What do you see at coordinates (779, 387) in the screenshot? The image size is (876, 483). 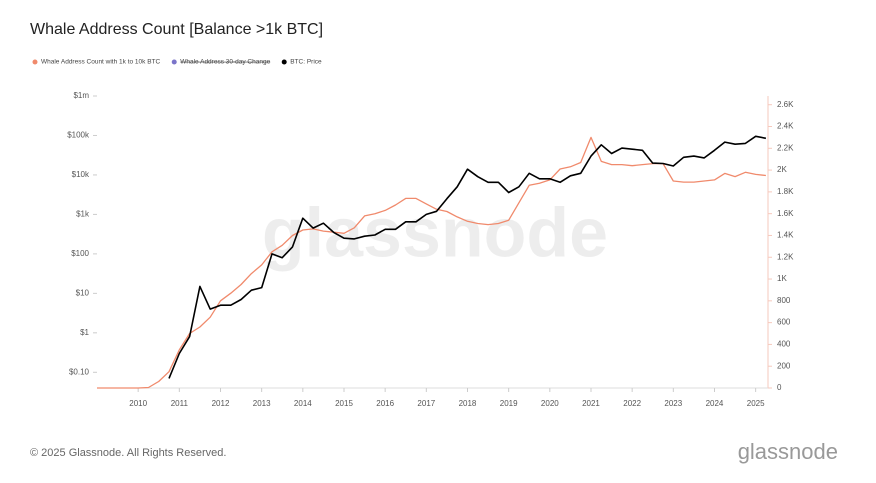 I see `y2-tick-label: 0` at bounding box center [779, 387].